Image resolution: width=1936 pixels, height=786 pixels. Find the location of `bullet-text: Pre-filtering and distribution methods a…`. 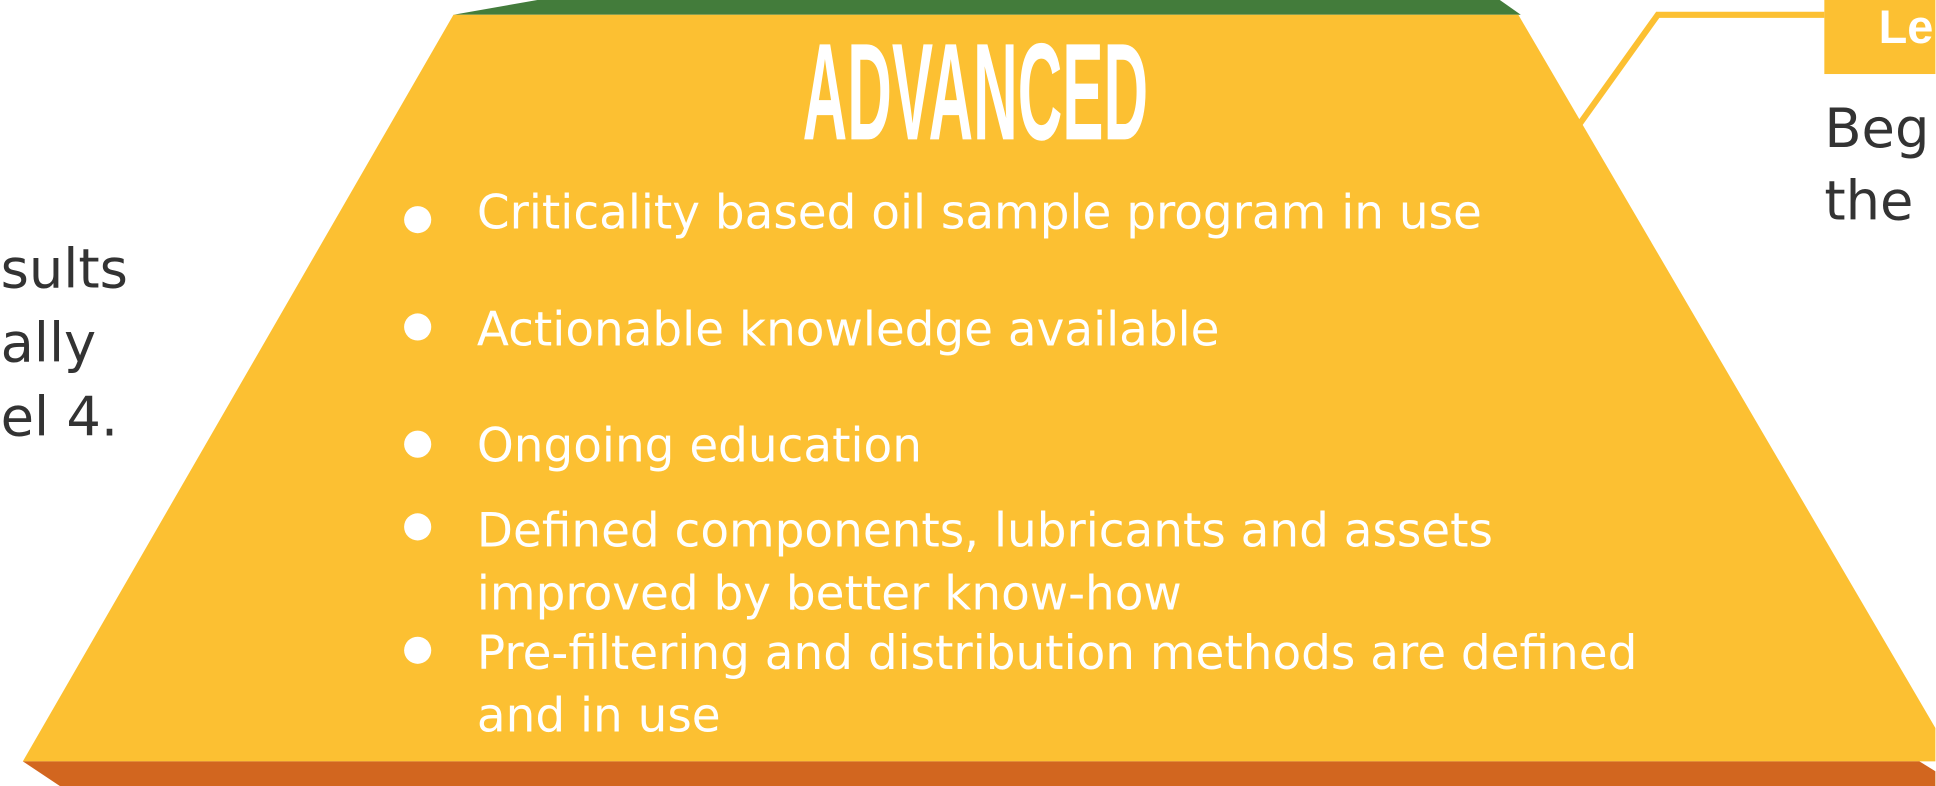

bullet-text: Pre-filtering and distribution methods a… is located at coordinates (1057, 653).